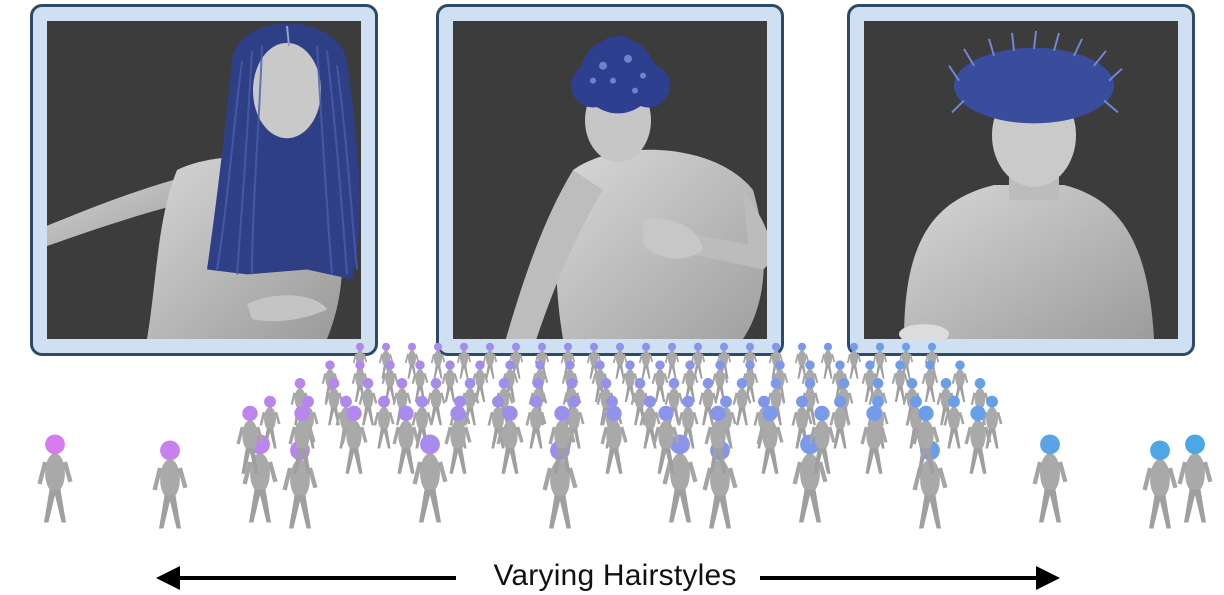 This screenshot has width=1224, height=595. Describe the element at coordinates (1048, 578) in the screenshot. I see `arrow-right-icon` at that location.